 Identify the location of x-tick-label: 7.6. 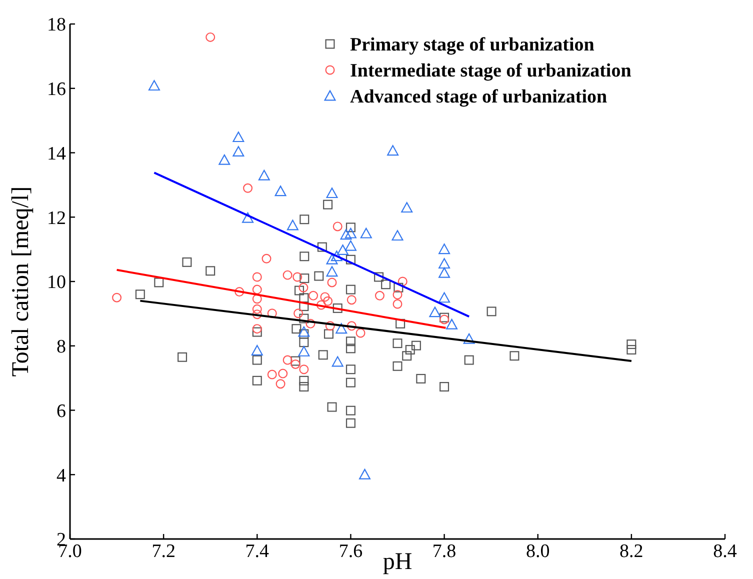
(350, 551).